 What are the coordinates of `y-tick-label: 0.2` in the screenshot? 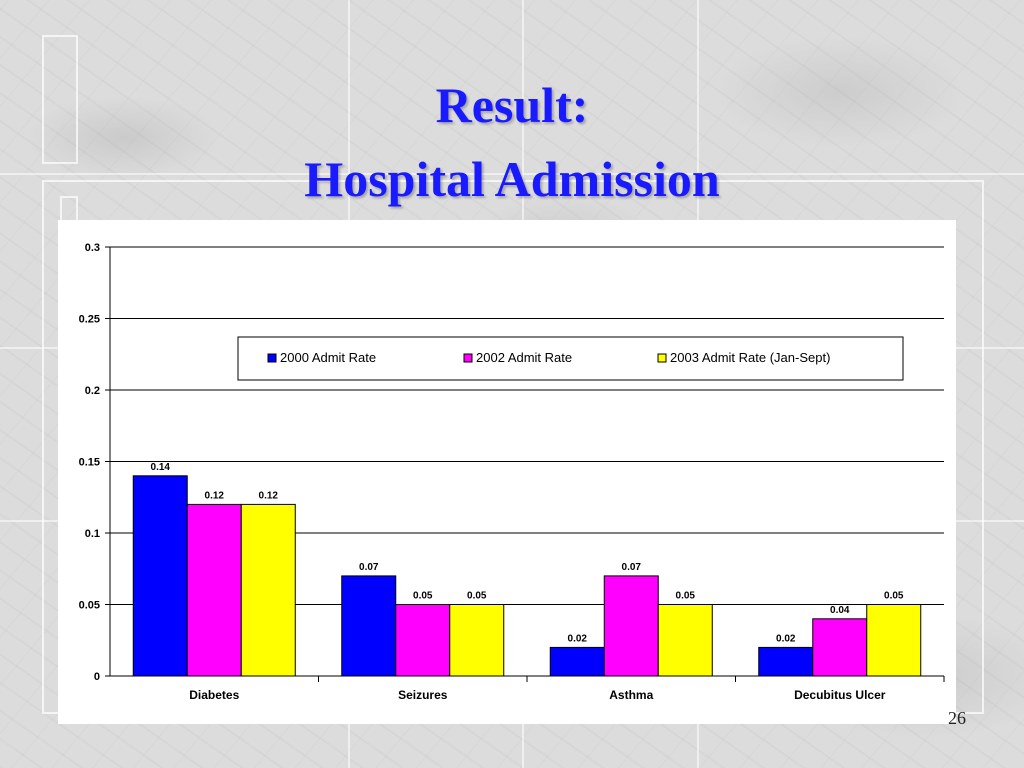 It's located at (92, 391).